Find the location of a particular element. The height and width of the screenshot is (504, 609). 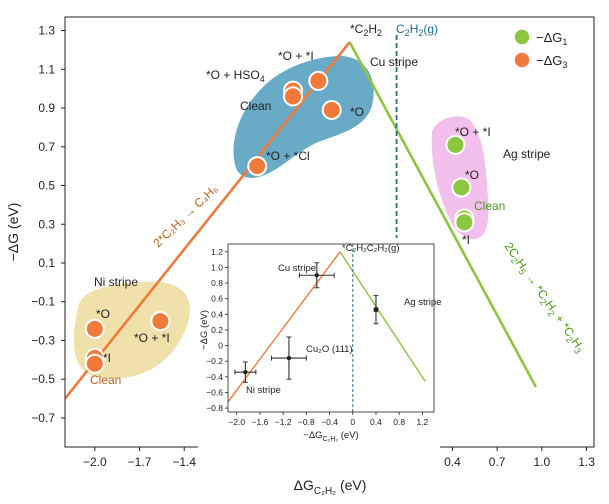

inset-frame is located at coordinates (331, 328).